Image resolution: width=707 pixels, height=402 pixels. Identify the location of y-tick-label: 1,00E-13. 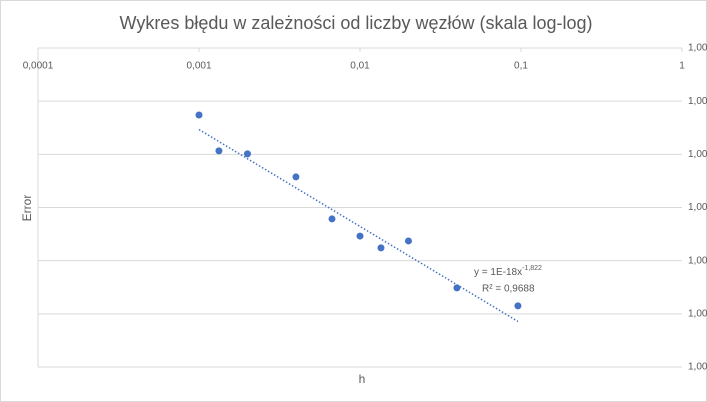
(697, 154).